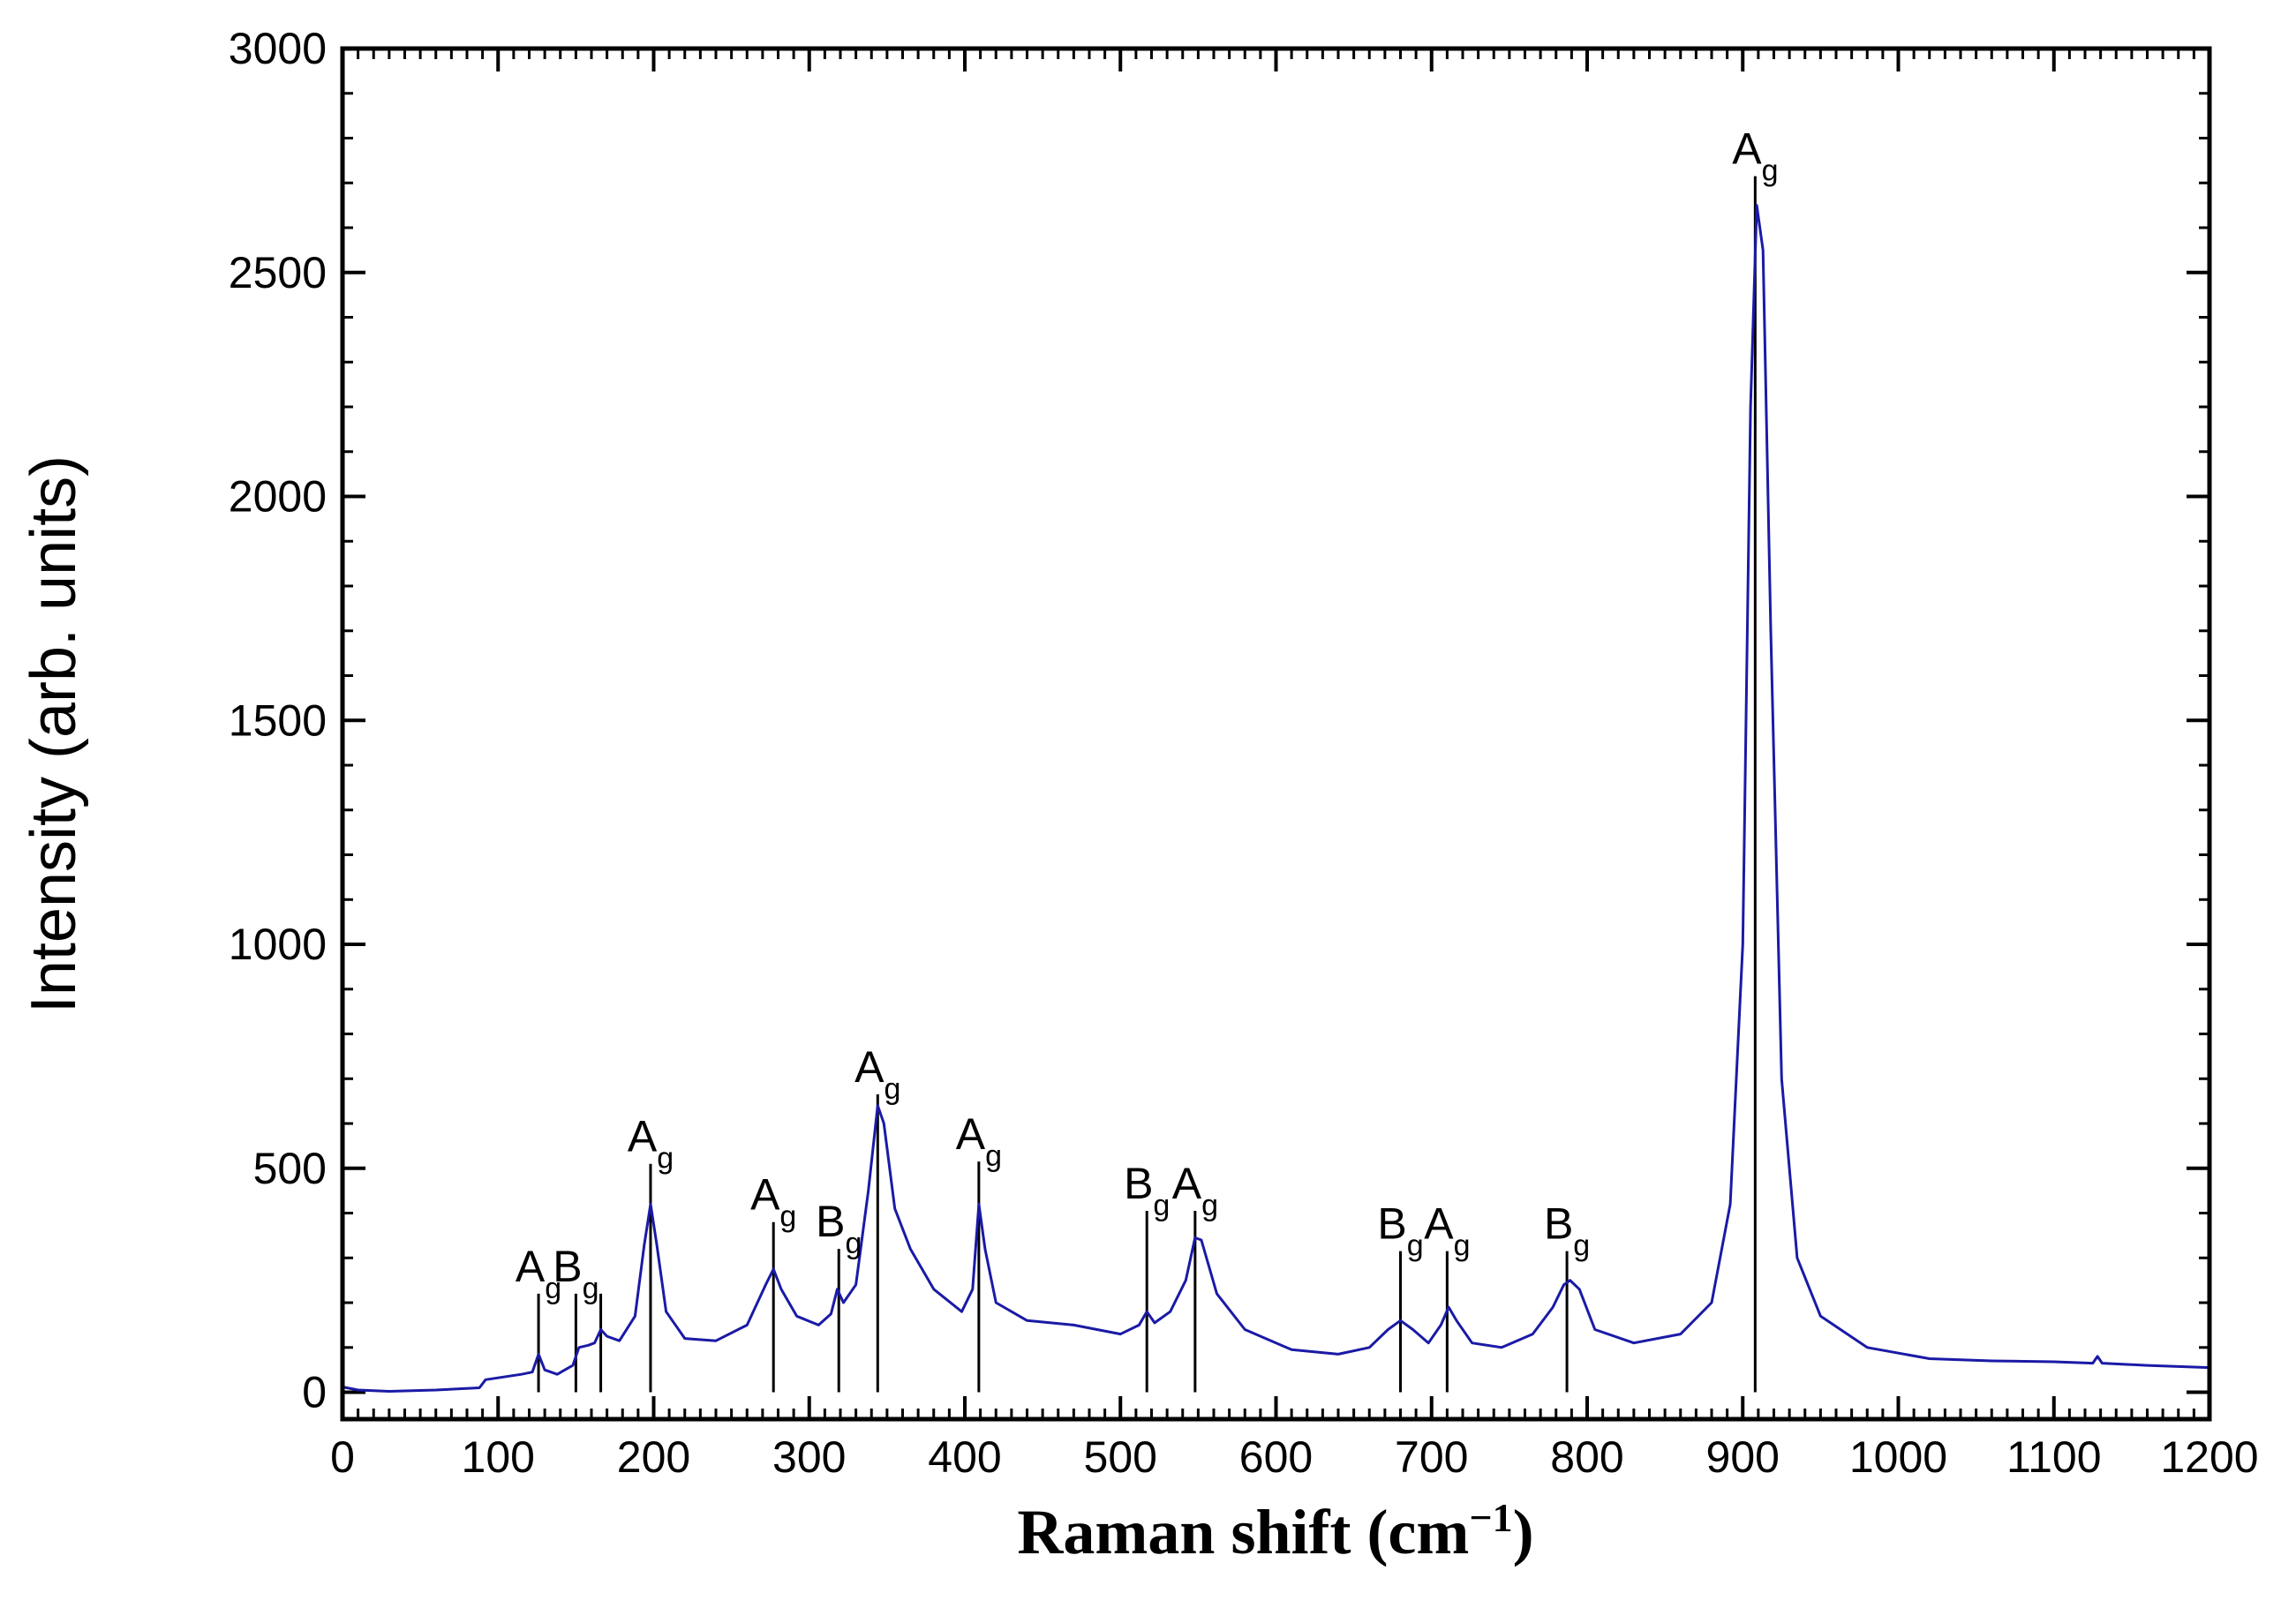  I want to click on x-tick-label: 300, so click(809, 1457).